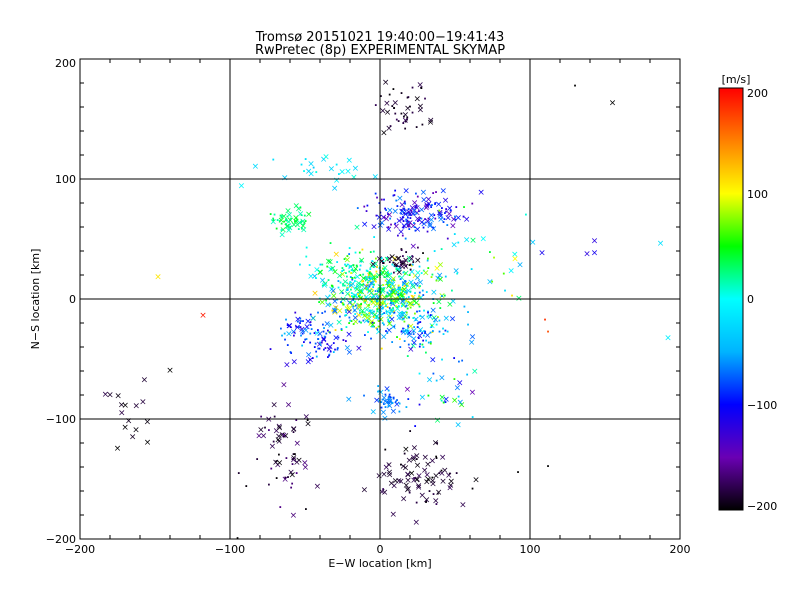  What do you see at coordinates (380, 50) in the screenshot?
I see `chart-subtitle: RwPretec (8p) EXPERIMENTAL SKYMAP` at bounding box center [380, 50].